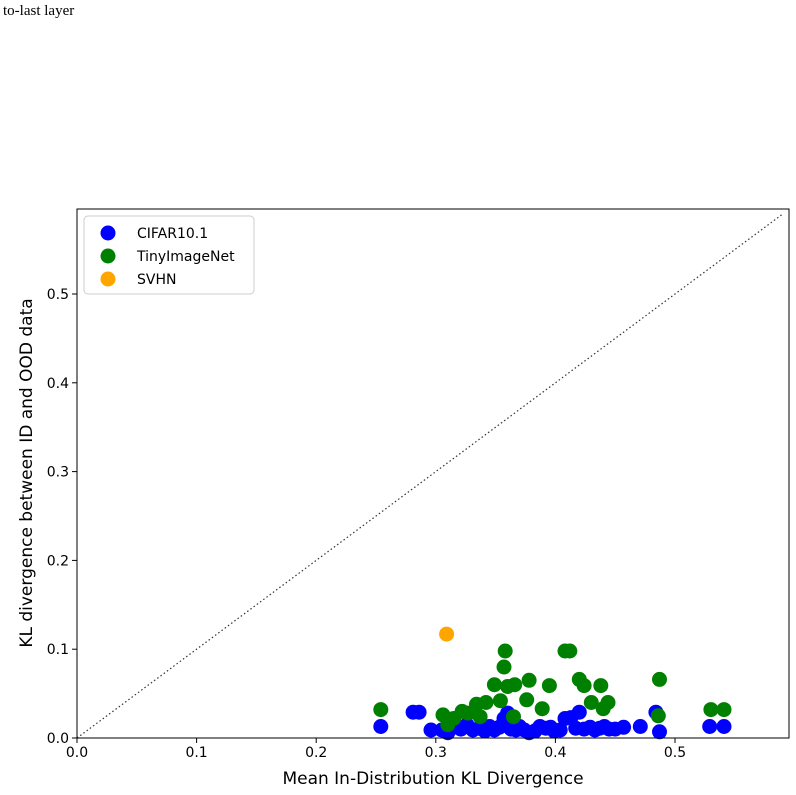 This screenshot has height=795, width=796. Describe the element at coordinates (172, 234) in the screenshot. I see `legend-label: CIFAR10.1` at that location.